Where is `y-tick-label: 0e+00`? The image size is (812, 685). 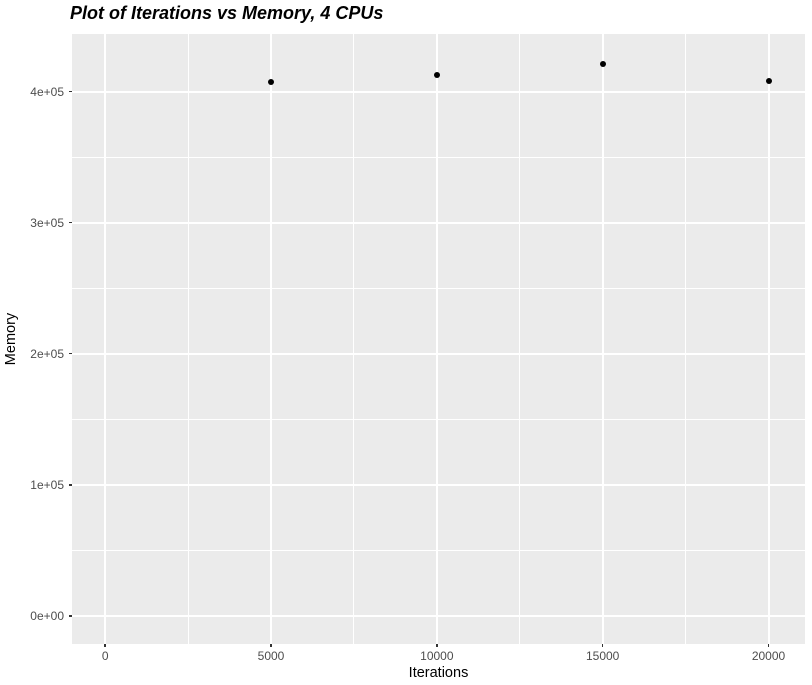
y-tick-label: 0e+00 is located at coordinates (47, 615).